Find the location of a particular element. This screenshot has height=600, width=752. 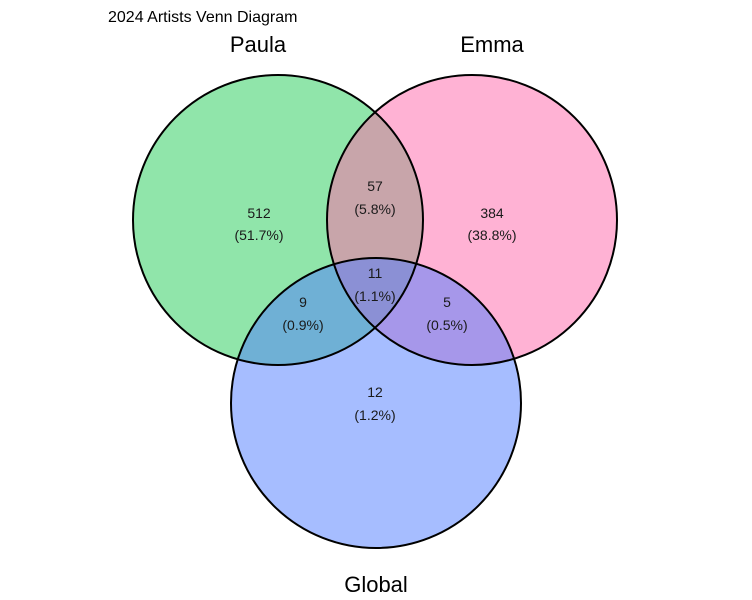

region-percent: (38.8%) is located at coordinates (491, 235).